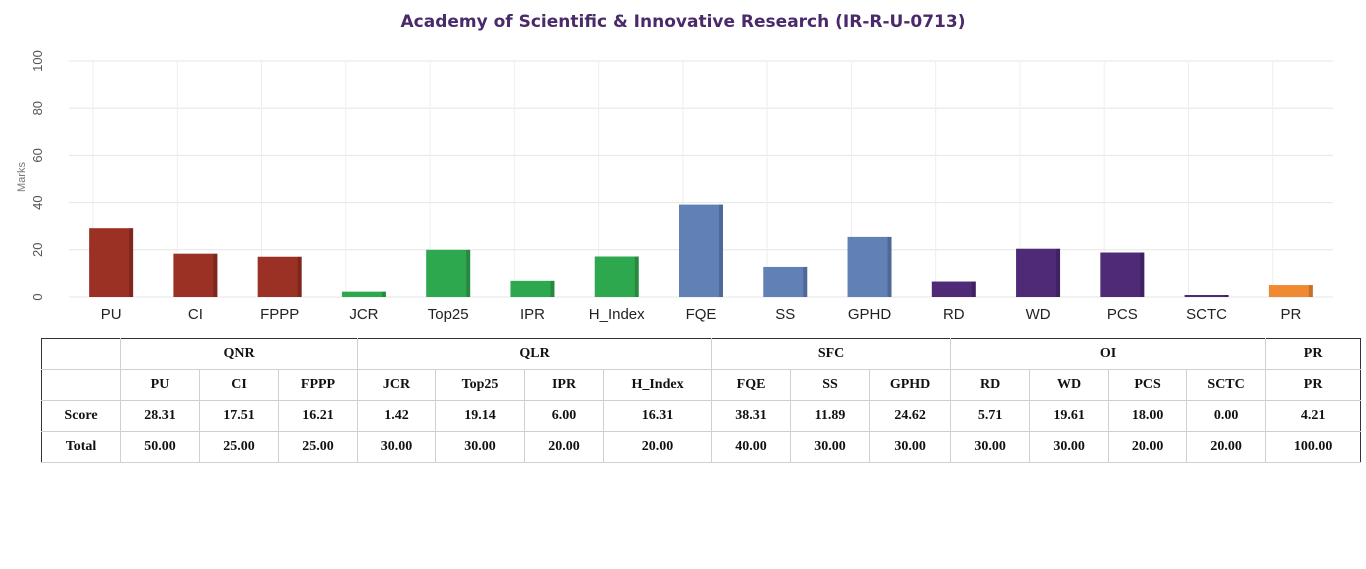 This screenshot has width=1366, height=569. What do you see at coordinates (869, 266) in the screenshot?
I see `bar-gphd` at bounding box center [869, 266].